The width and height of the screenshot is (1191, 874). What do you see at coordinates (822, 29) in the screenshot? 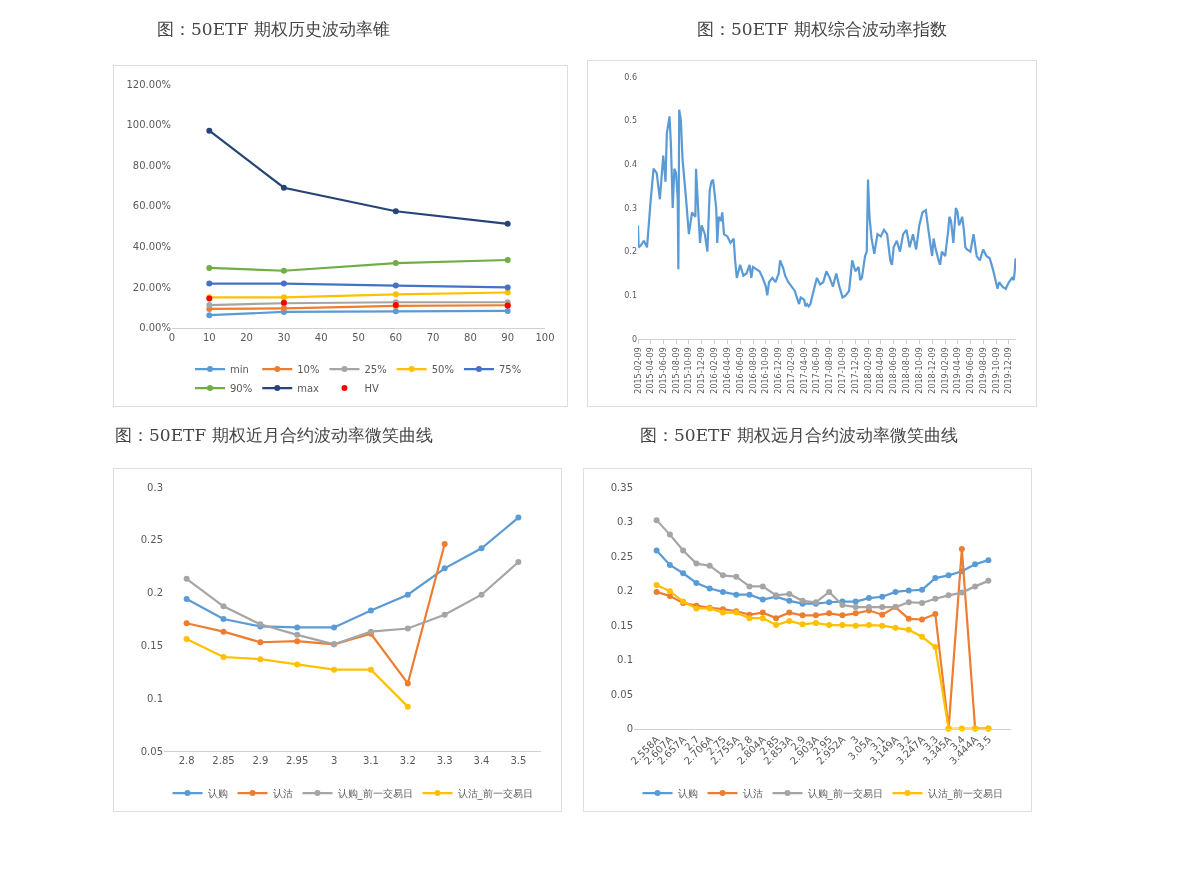
I see `chart-title: 图：50ETF 期权综合波动率指数` at bounding box center [822, 29].